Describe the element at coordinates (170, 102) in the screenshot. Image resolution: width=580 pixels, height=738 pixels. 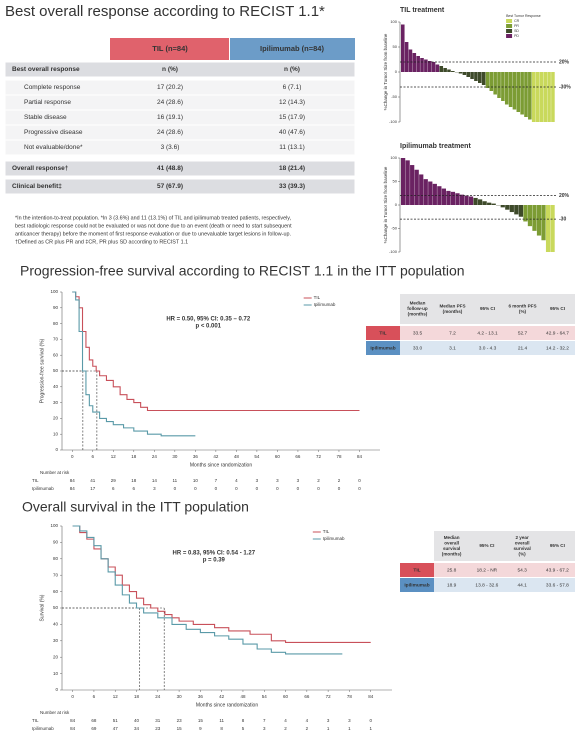
I see `table-cell: 24 (28.6)` at that location.